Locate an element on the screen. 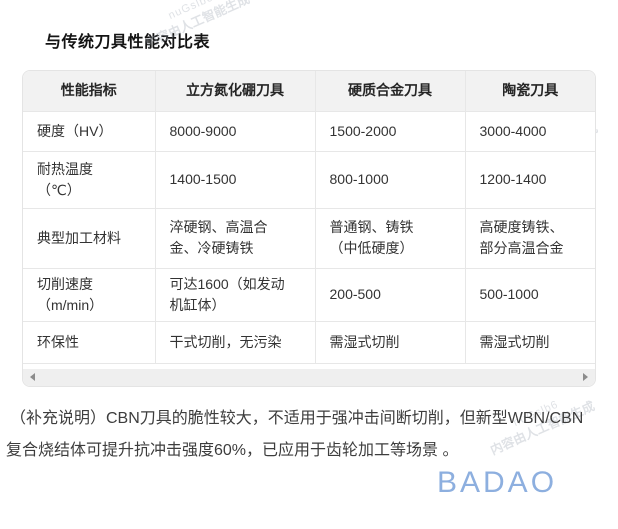 This screenshot has width=618, height=529. table-row: 耐热温度 （℃） 1400-1500 800-1000 1200-1400 is located at coordinates (309, 180).